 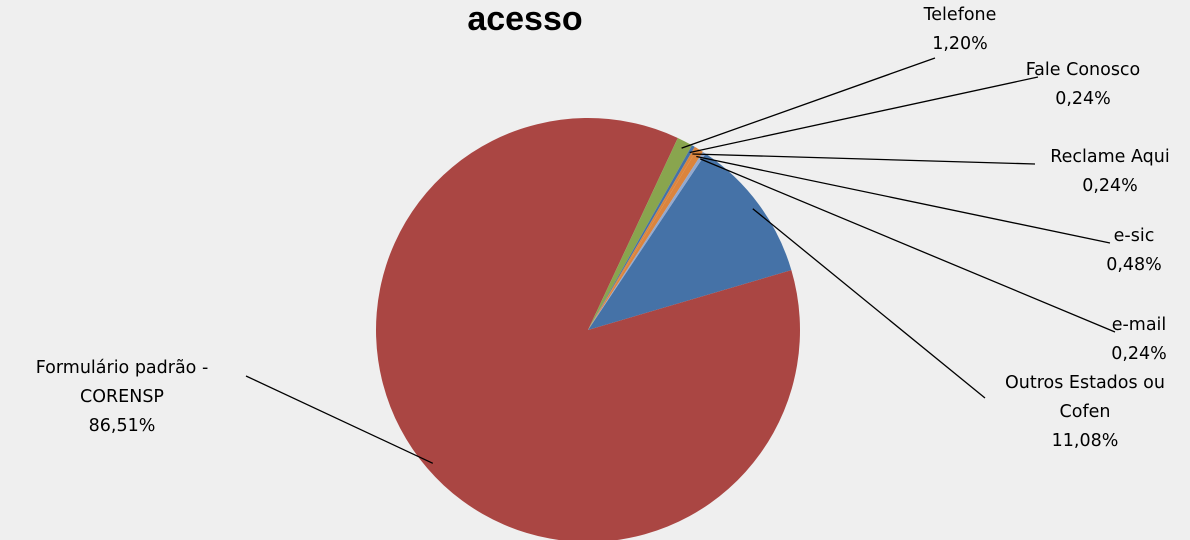 I want to click on data-label-outros-estados-ou-cofen: Outros Estados ou Cofen 11,08%, so click(x=1085, y=412).